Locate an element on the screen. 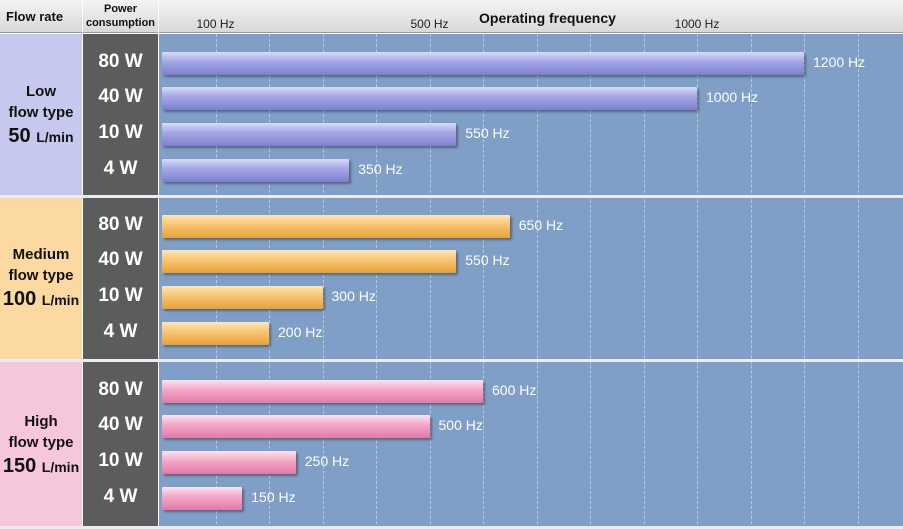 The height and width of the screenshot is (529, 903). data-label: 650 Hz is located at coordinates (541, 225).